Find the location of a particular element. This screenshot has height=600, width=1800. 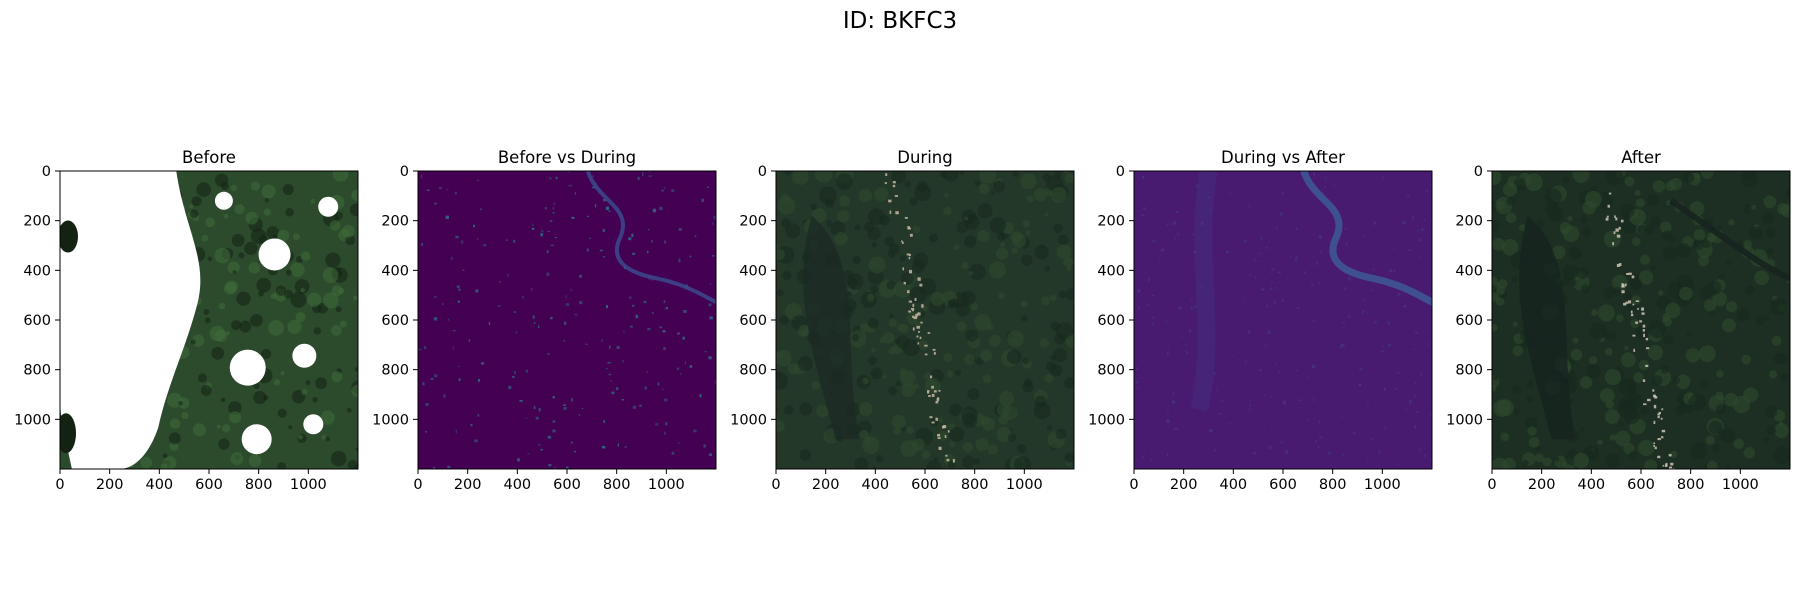

x-tick-label: 200 is located at coordinates (468, 485).